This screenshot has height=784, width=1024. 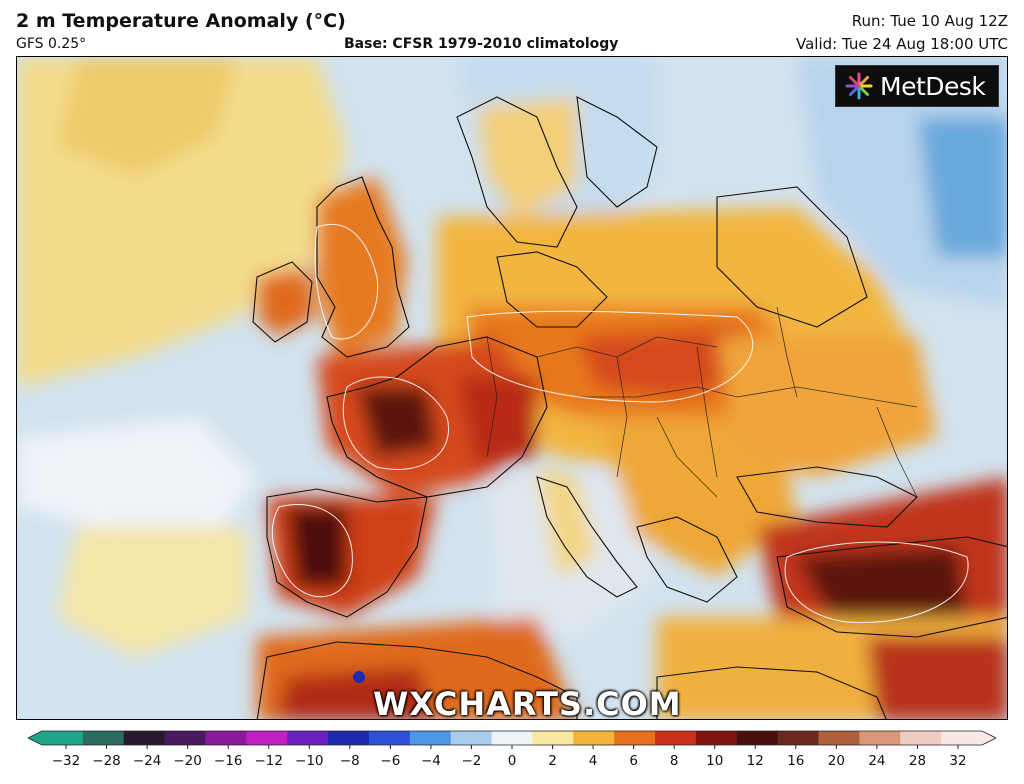 I want to click on logo-text: MetDesk, so click(x=933, y=86).